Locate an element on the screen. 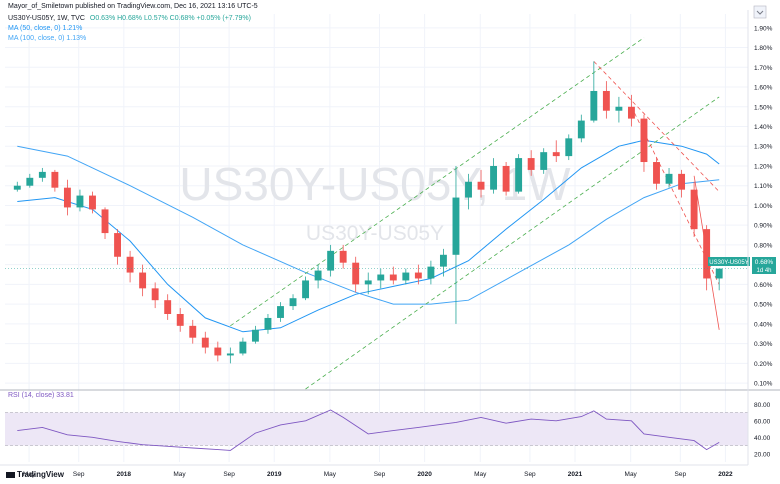 This screenshot has height=484, width=780. red-channel-upper is located at coordinates (656, 126).